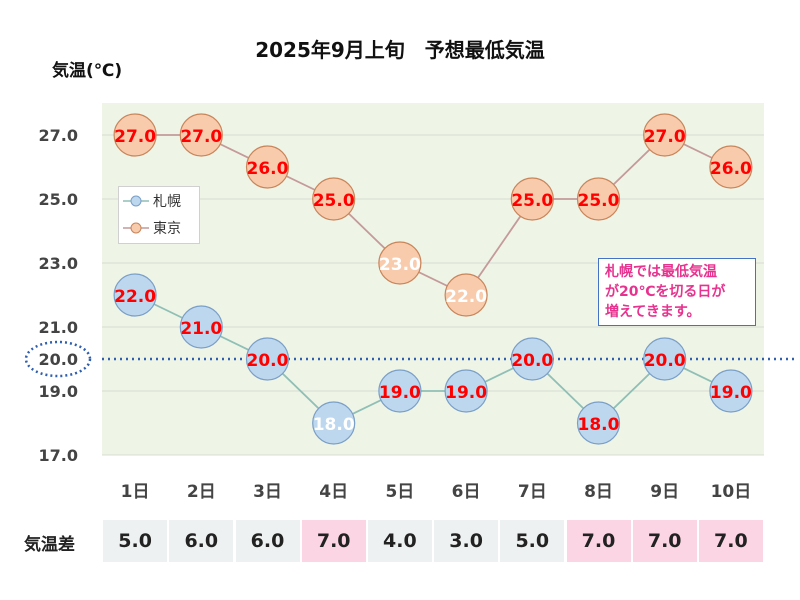  I want to click on callout-line-3: 増えてきます。, so click(653, 312).